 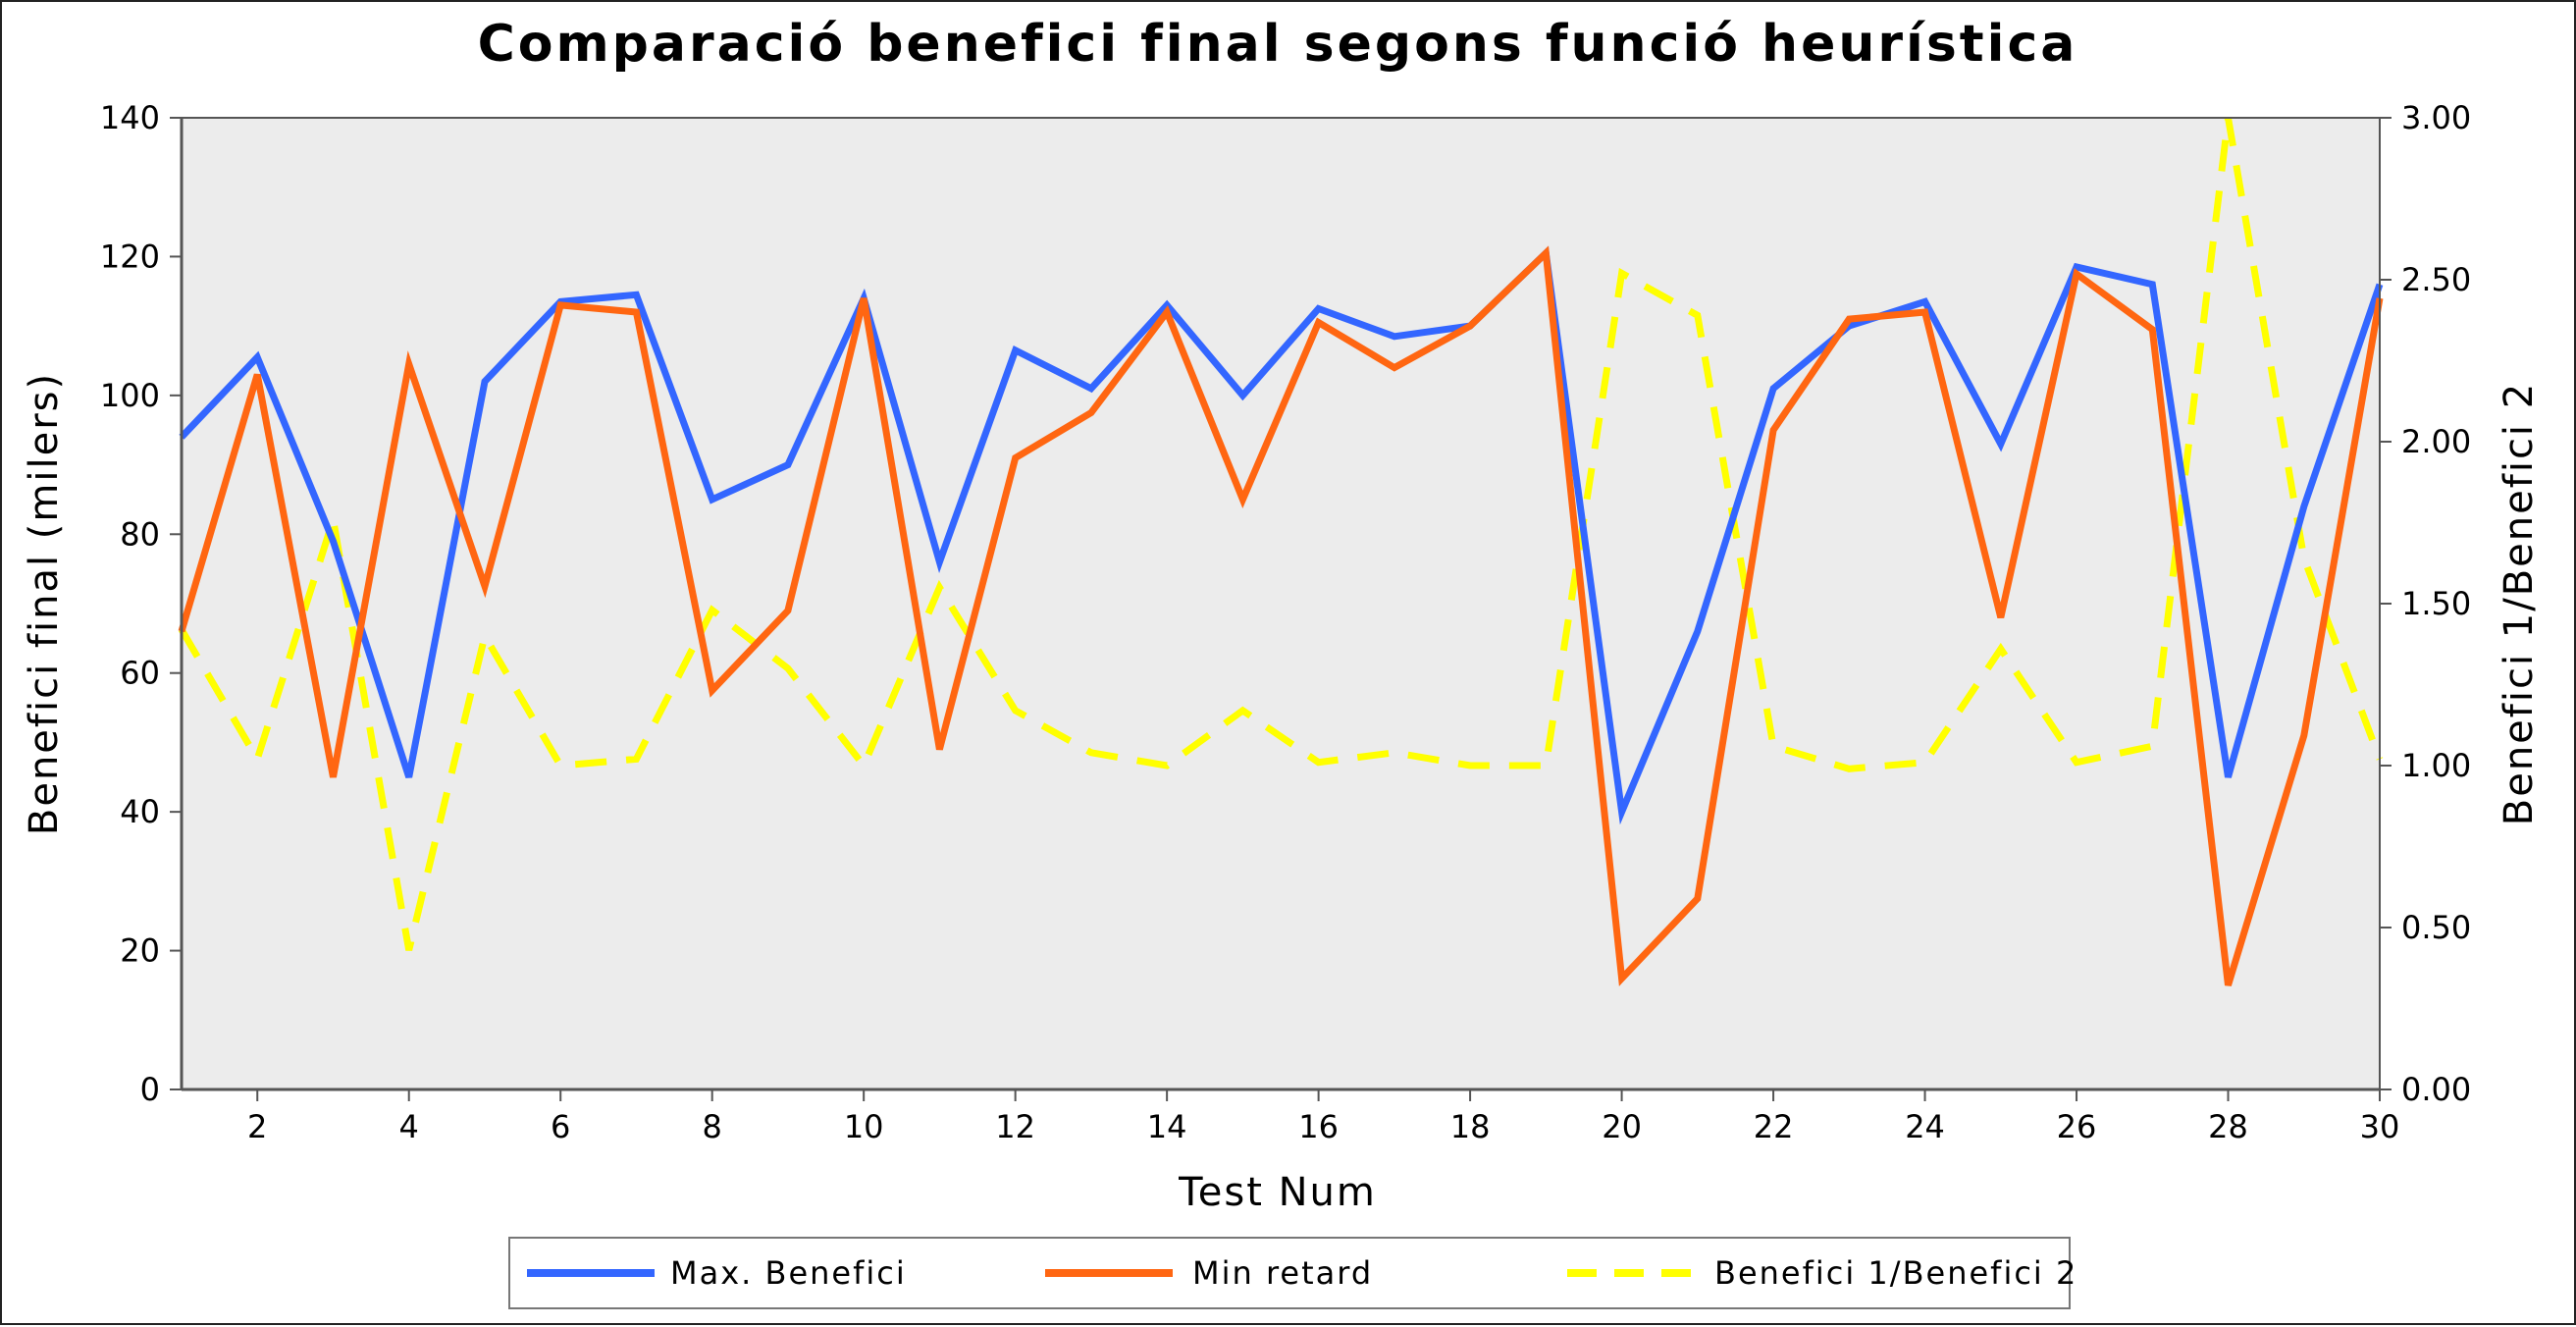 What do you see at coordinates (1318, 1126) in the screenshot?
I see `x-tick-label: 16` at bounding box center [1318, 1126].